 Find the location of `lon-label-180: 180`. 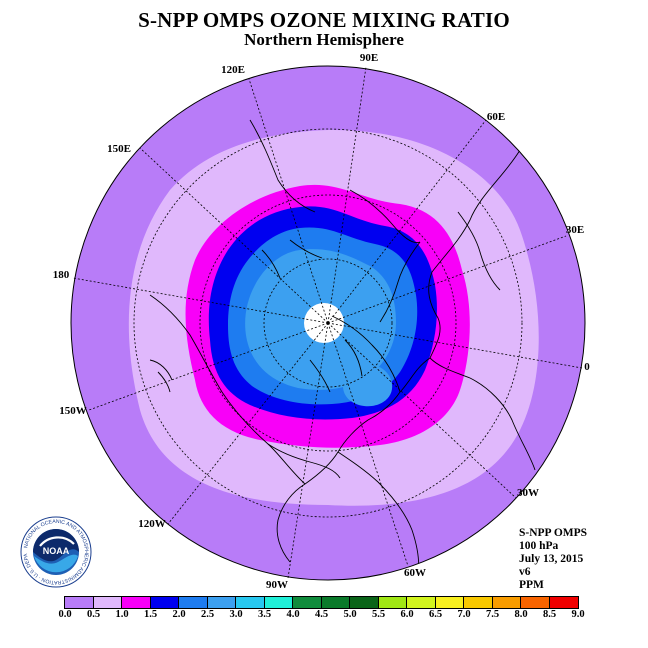

lon-label-180: 180 is located at coordinates (61, 275).